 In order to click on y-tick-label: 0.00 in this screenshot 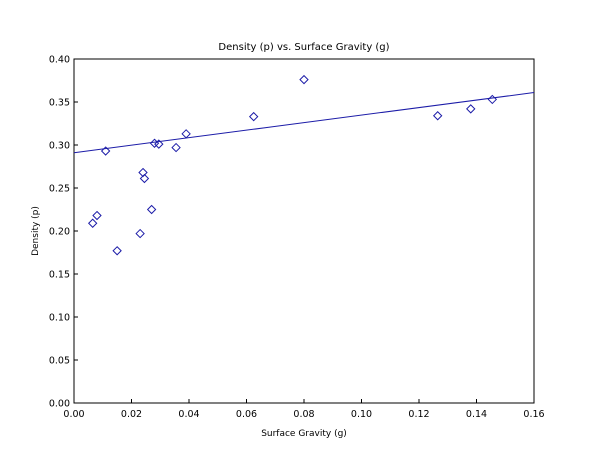, I will do `click(59, 404)`.